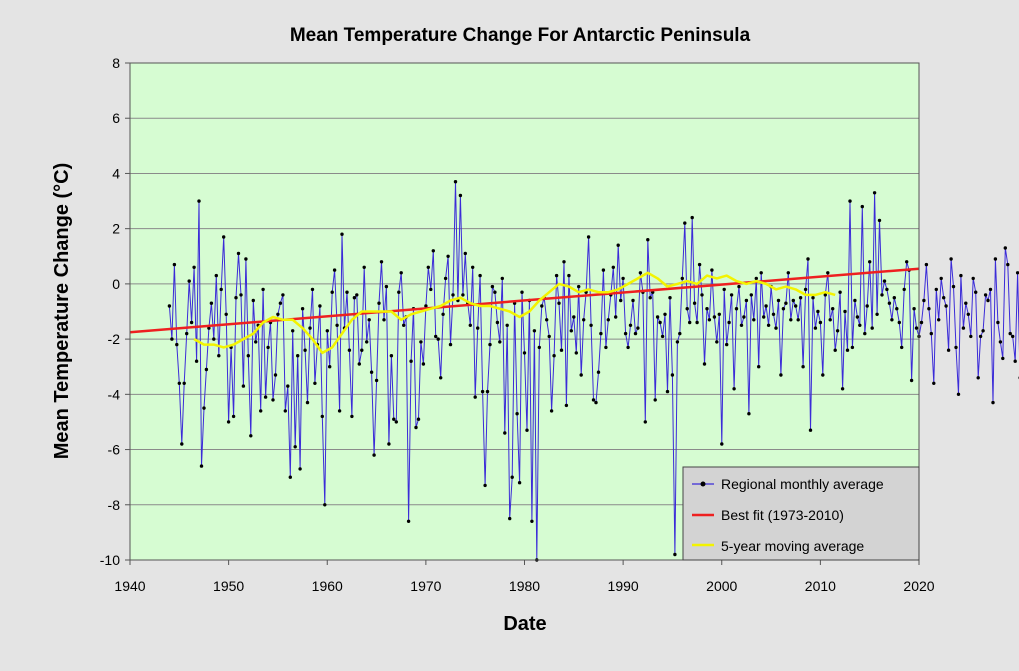 The width and height of the screenshot is (1019, 671). Describe the element at coordinates (721, 586) in the screenshot. I see `x-tick-label: 2000` at that location.